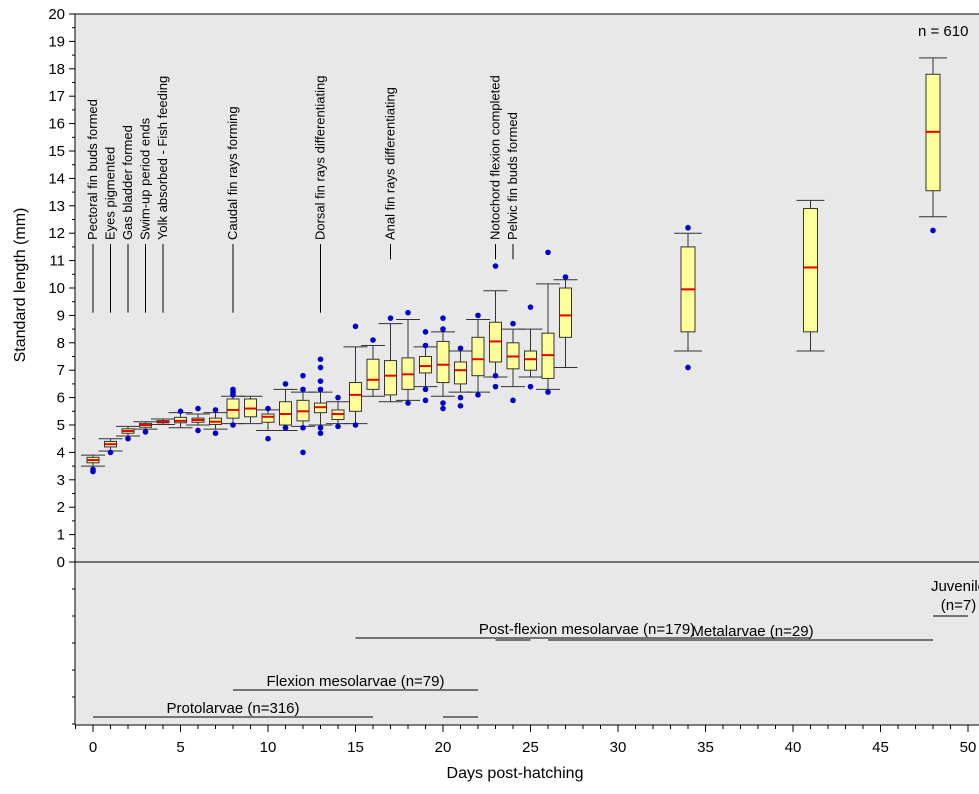  I want to click on event-label: Caudal fin rays forming, so click(232, 173).